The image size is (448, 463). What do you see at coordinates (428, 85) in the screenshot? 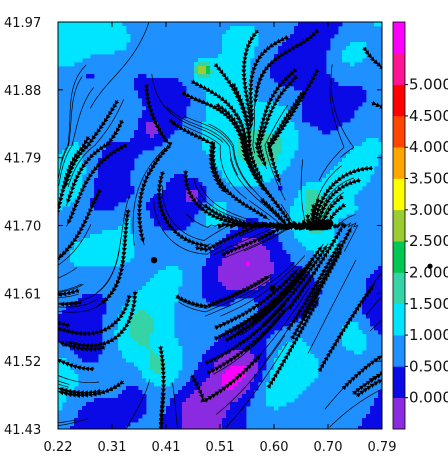
I see `colorbar-label: 5.000` at bounding box center [428, 85].